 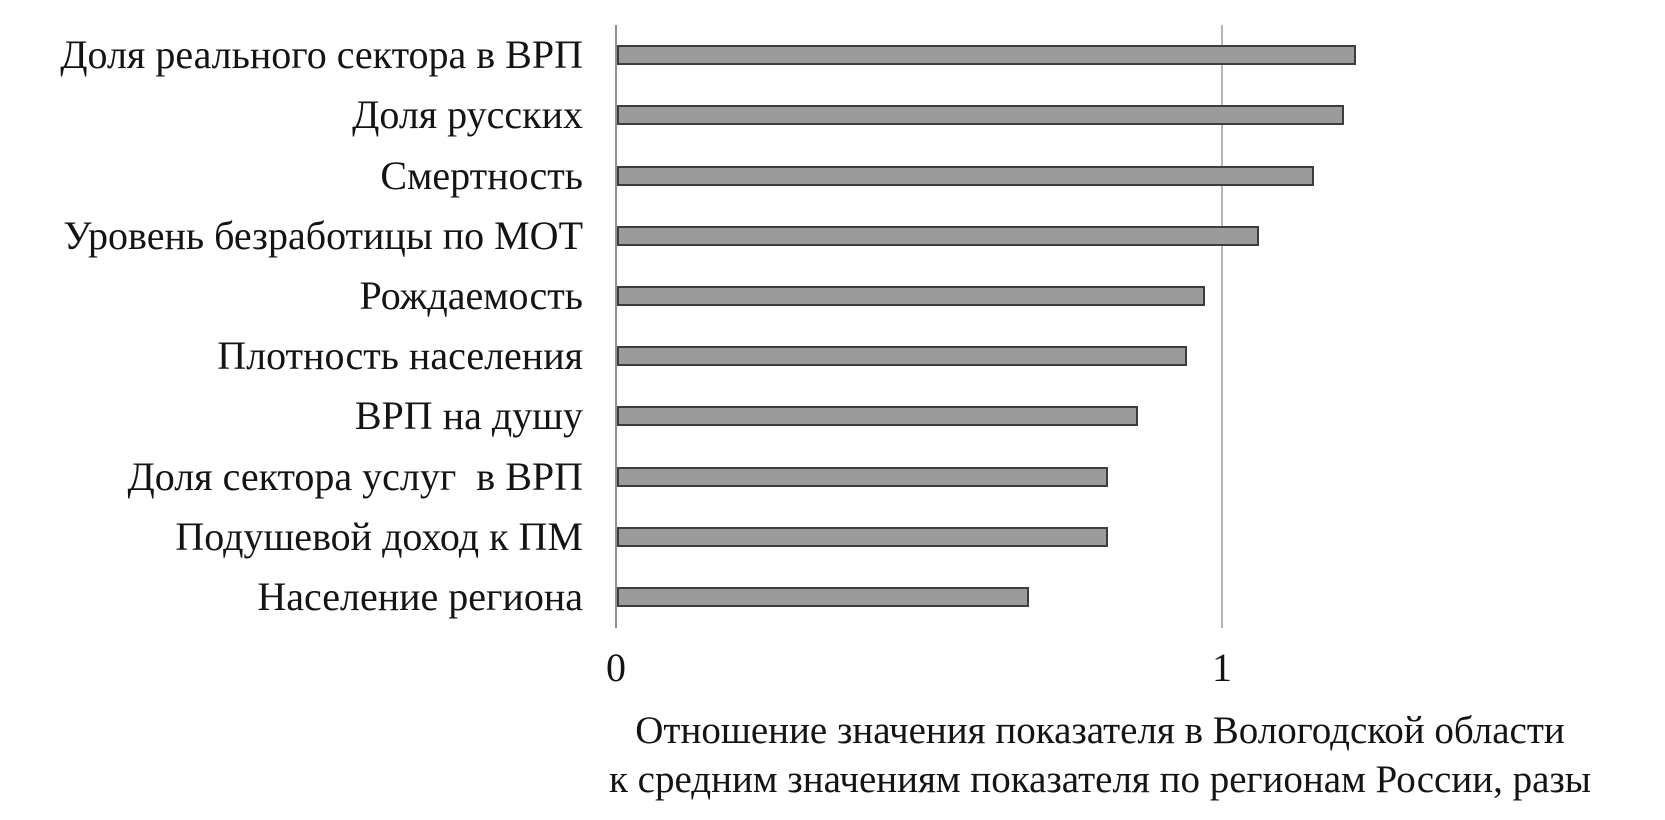 I want to click on category-label: Доля русских, so click(x=467, y=114).